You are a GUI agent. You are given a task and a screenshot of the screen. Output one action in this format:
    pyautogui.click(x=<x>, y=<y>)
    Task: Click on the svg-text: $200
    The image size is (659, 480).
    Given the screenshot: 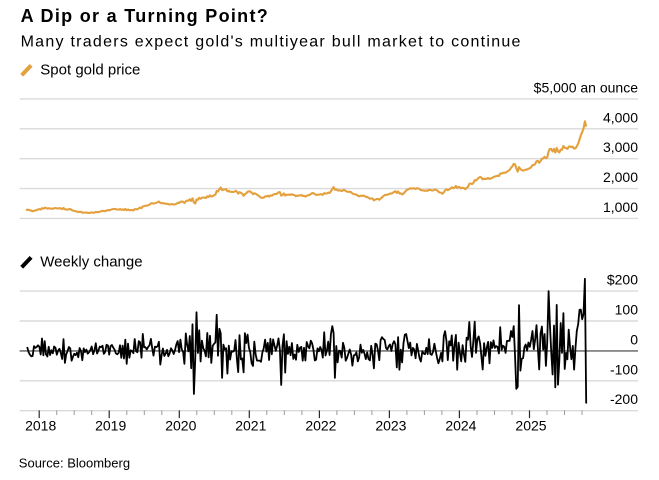 What is the action you would take?
    pyautogui.click(x=622, y=280)
    